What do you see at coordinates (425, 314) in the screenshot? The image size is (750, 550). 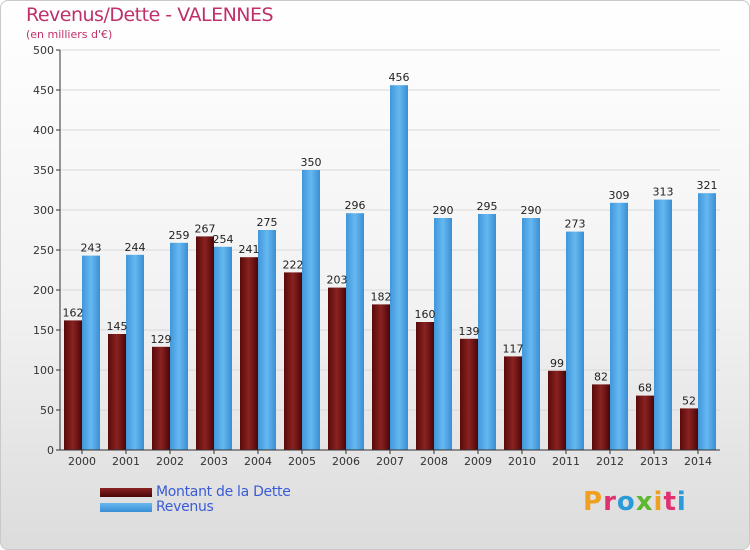 I see `data-label-dette: 160` at bounding box center [425, 314].